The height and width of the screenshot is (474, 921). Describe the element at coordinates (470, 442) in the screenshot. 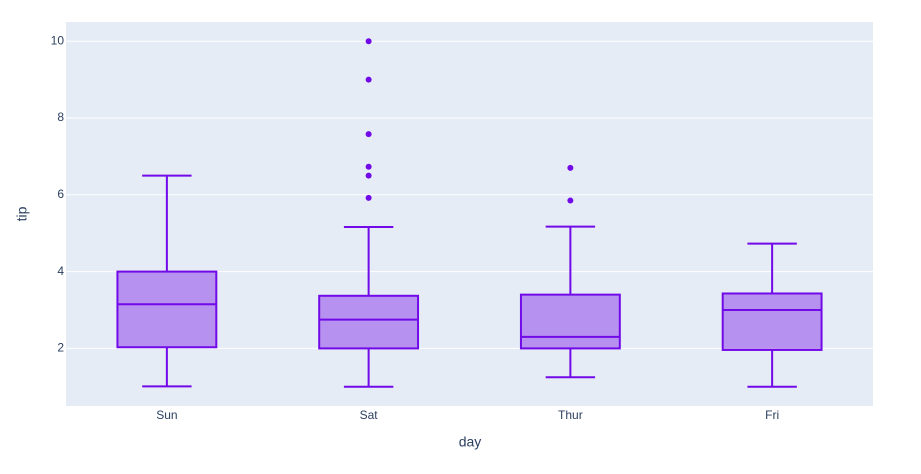

I see `x-axis-title: day` at that location.